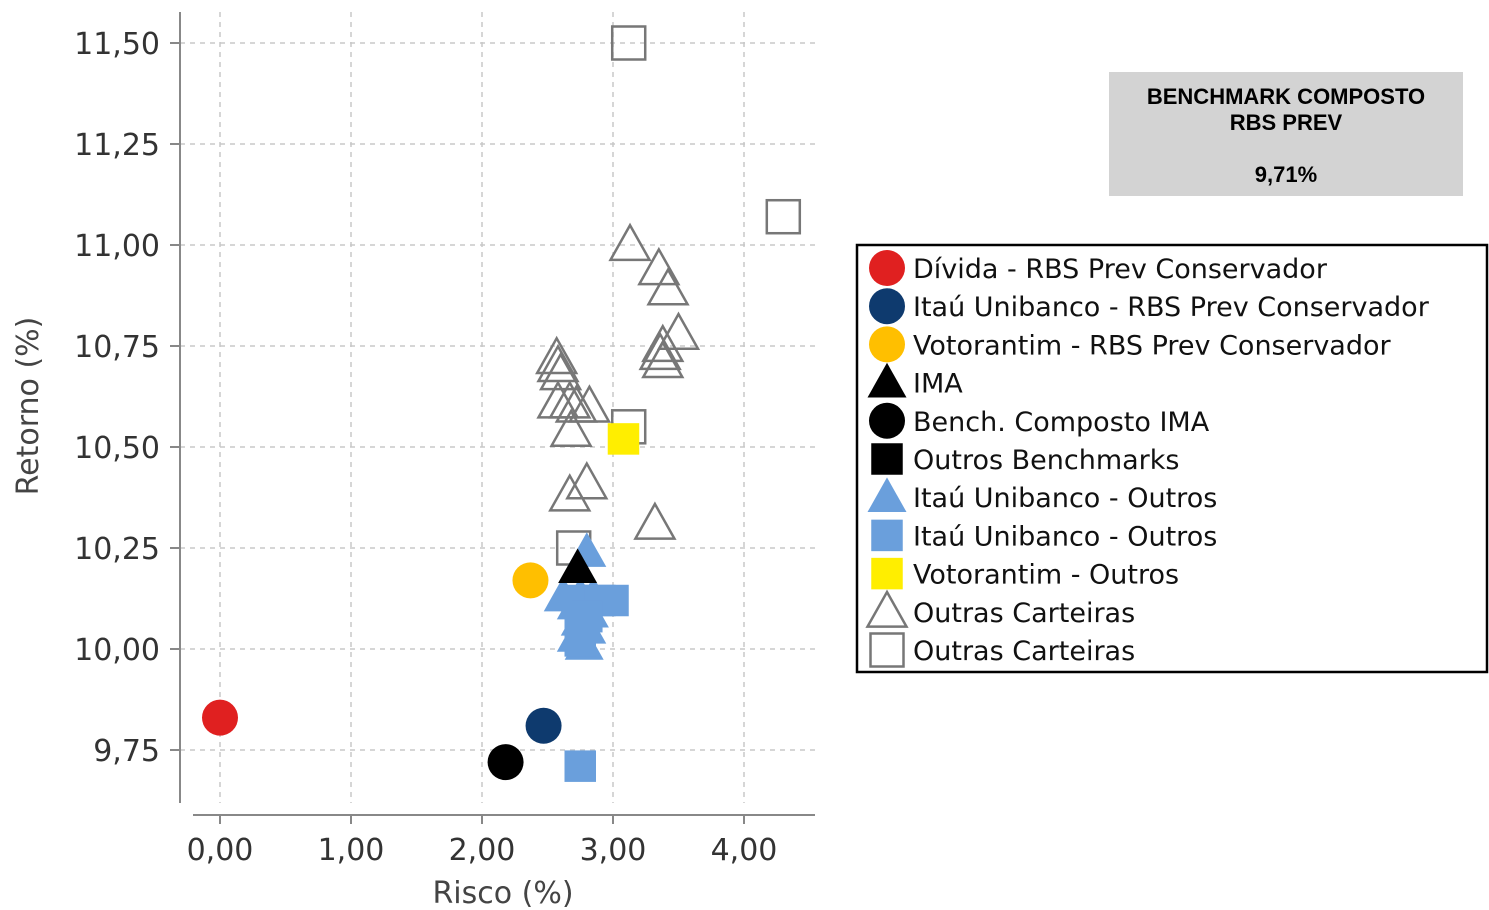 This screenshot has width=1489, height=910. What do you see at coordinates (1152, 345) in the screenshot?
I see `legend-label: Votorantim - RBS Prev Conservador` at bounding box center [1152, 345].